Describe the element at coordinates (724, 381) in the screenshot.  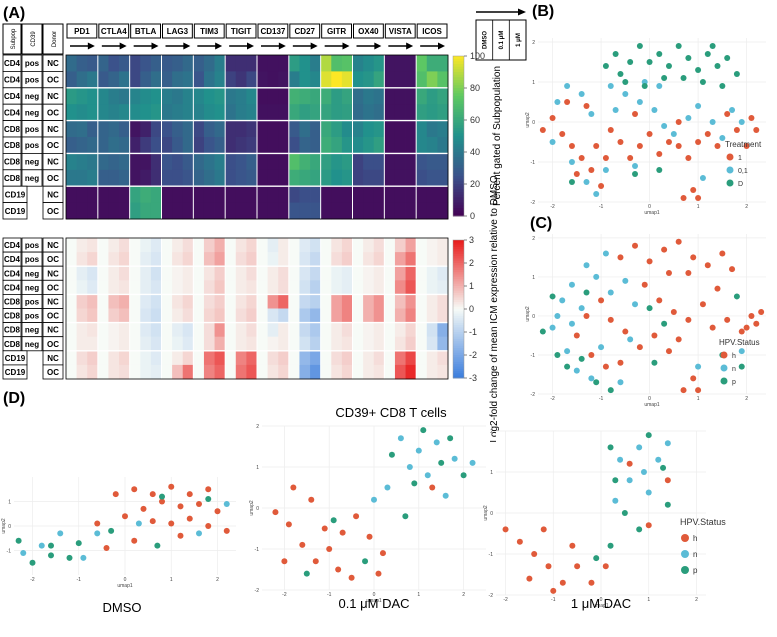
I see `legend-marker` at that location.